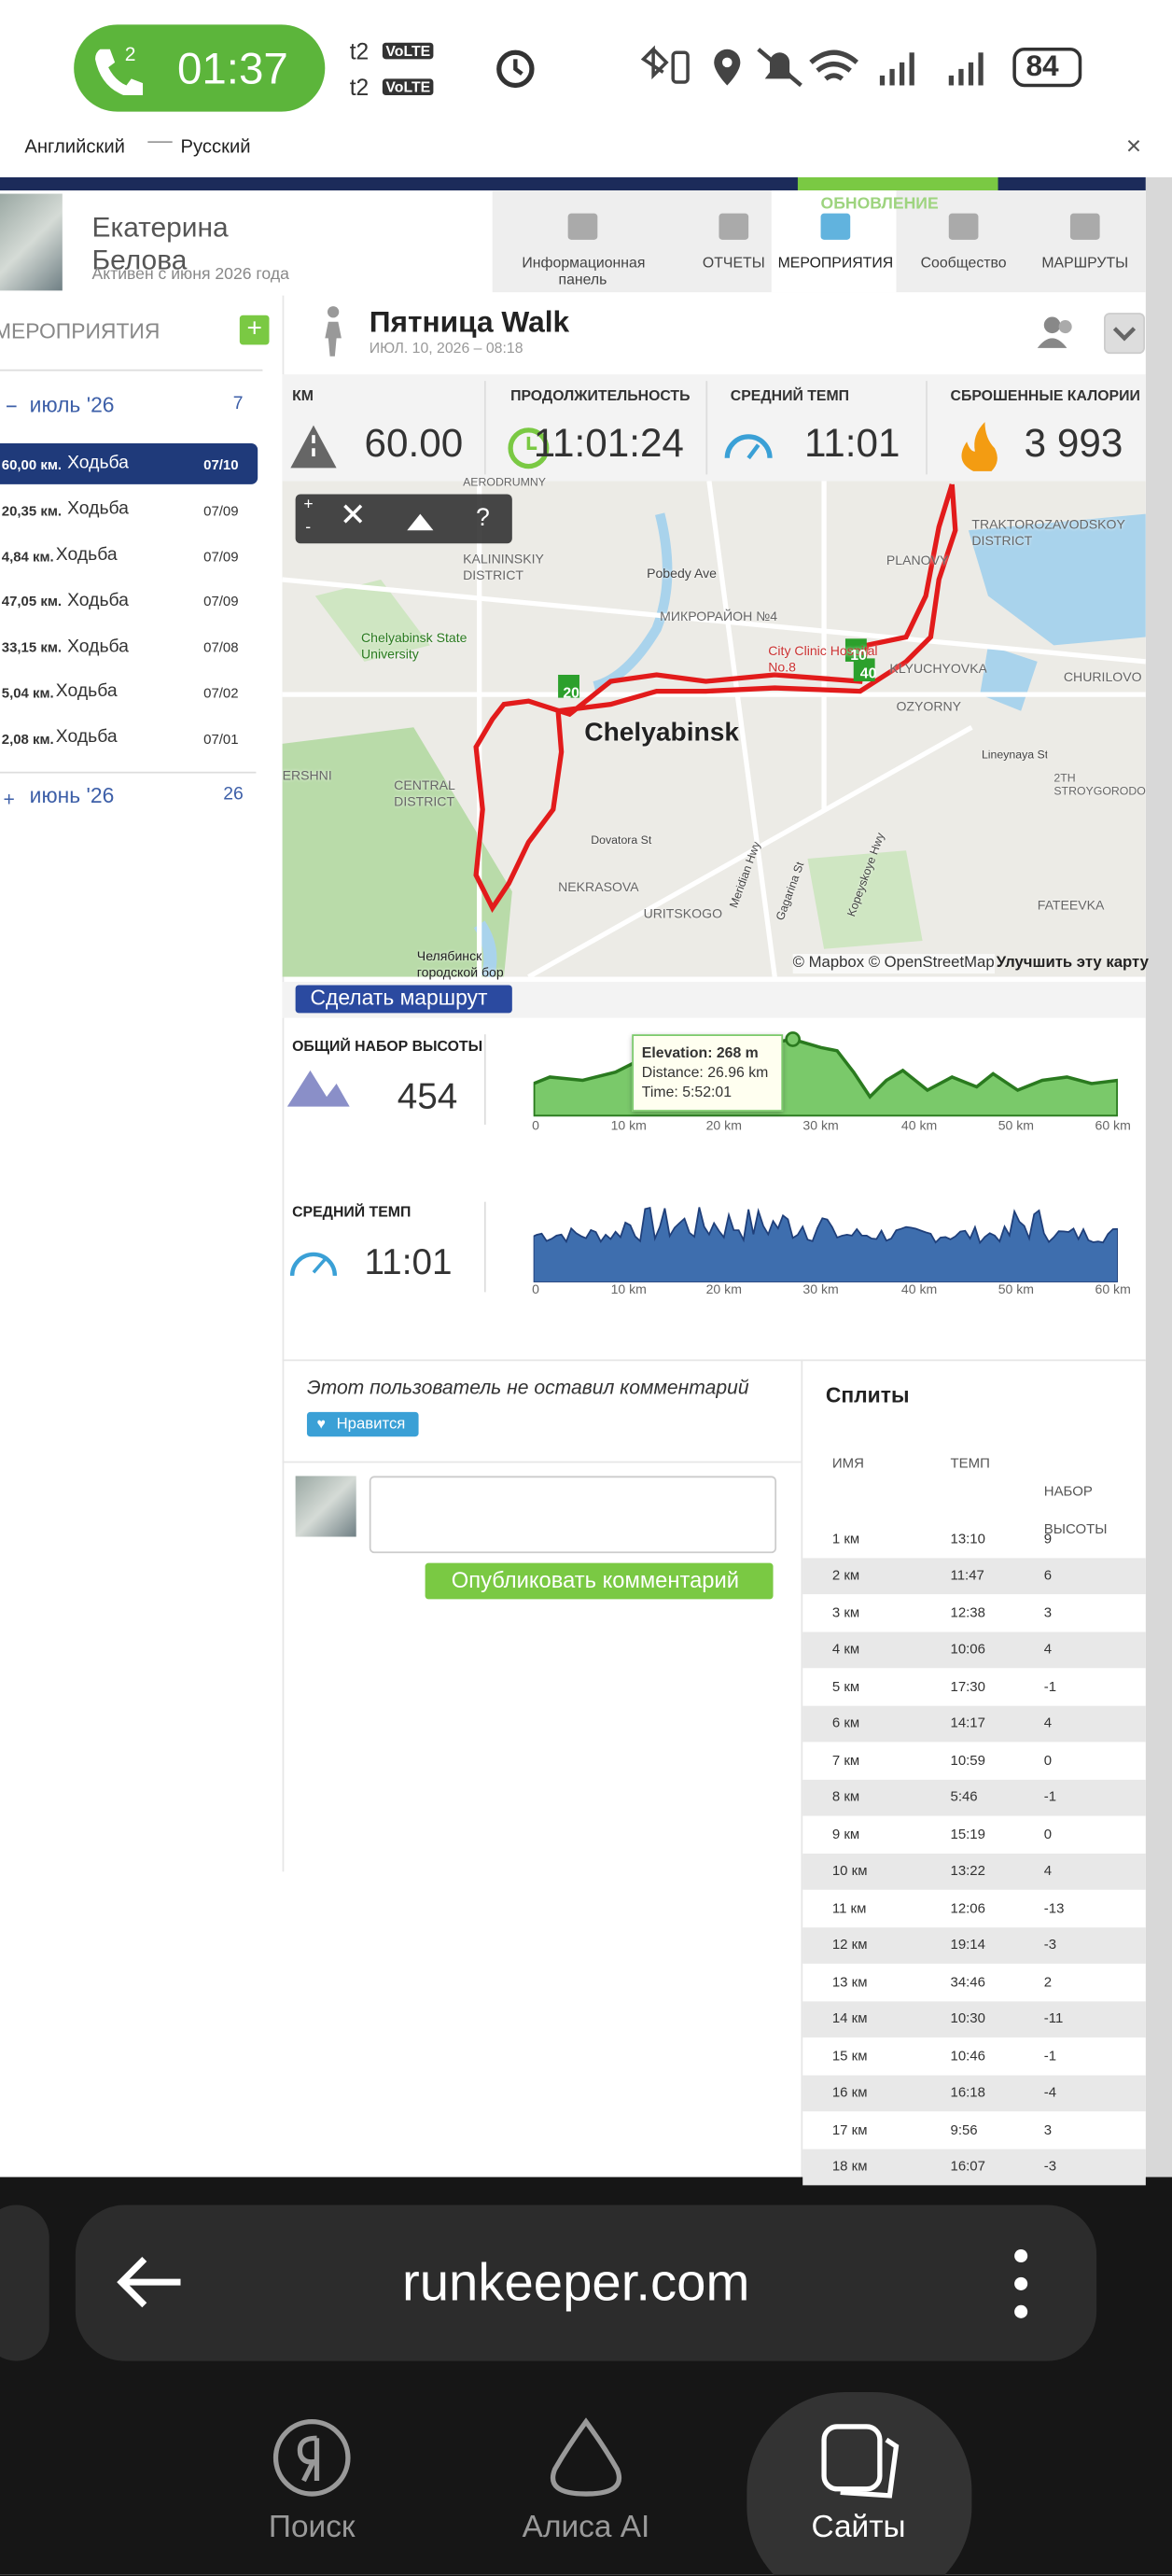 This screenshot has height=2576, width=1172. Describe the element at coordinates (608, 443) in the screenshot. I see `stat-value: 11:01:24` at that location.